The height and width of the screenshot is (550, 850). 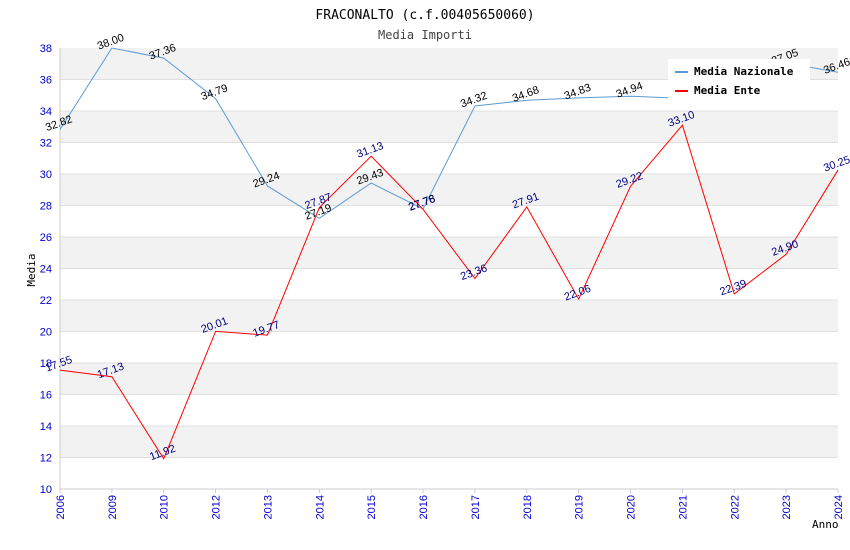 What do you see at coordinates (476, 507) in the screenshot?
I see `x-tick-label: 2017` at bounding box center [476, 507].